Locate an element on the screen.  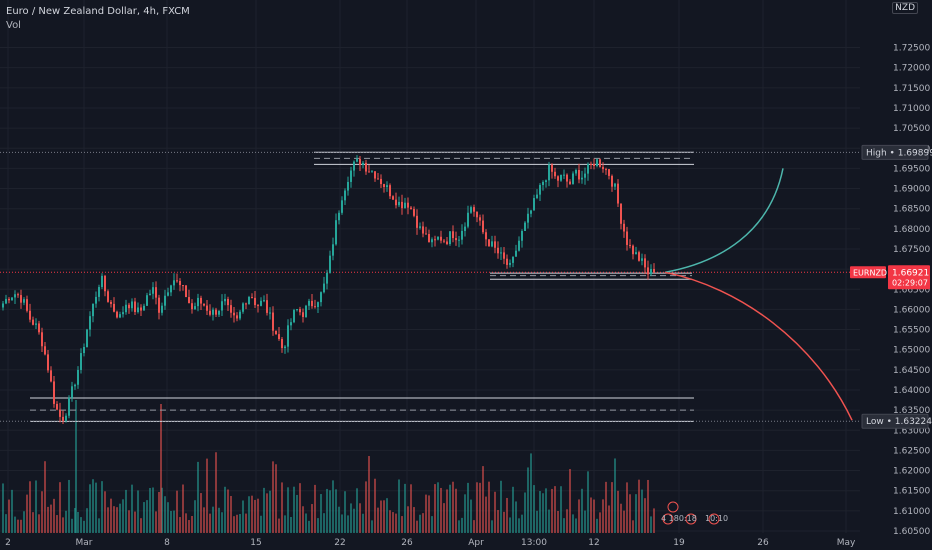
price-tick-label: 1.70500 is located at coordinates (911, 129).